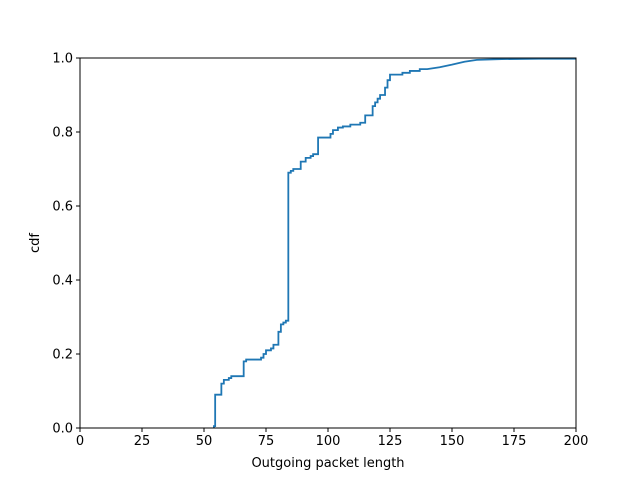  I want to click on y-tick-label: 0.0, so click(62, 429).